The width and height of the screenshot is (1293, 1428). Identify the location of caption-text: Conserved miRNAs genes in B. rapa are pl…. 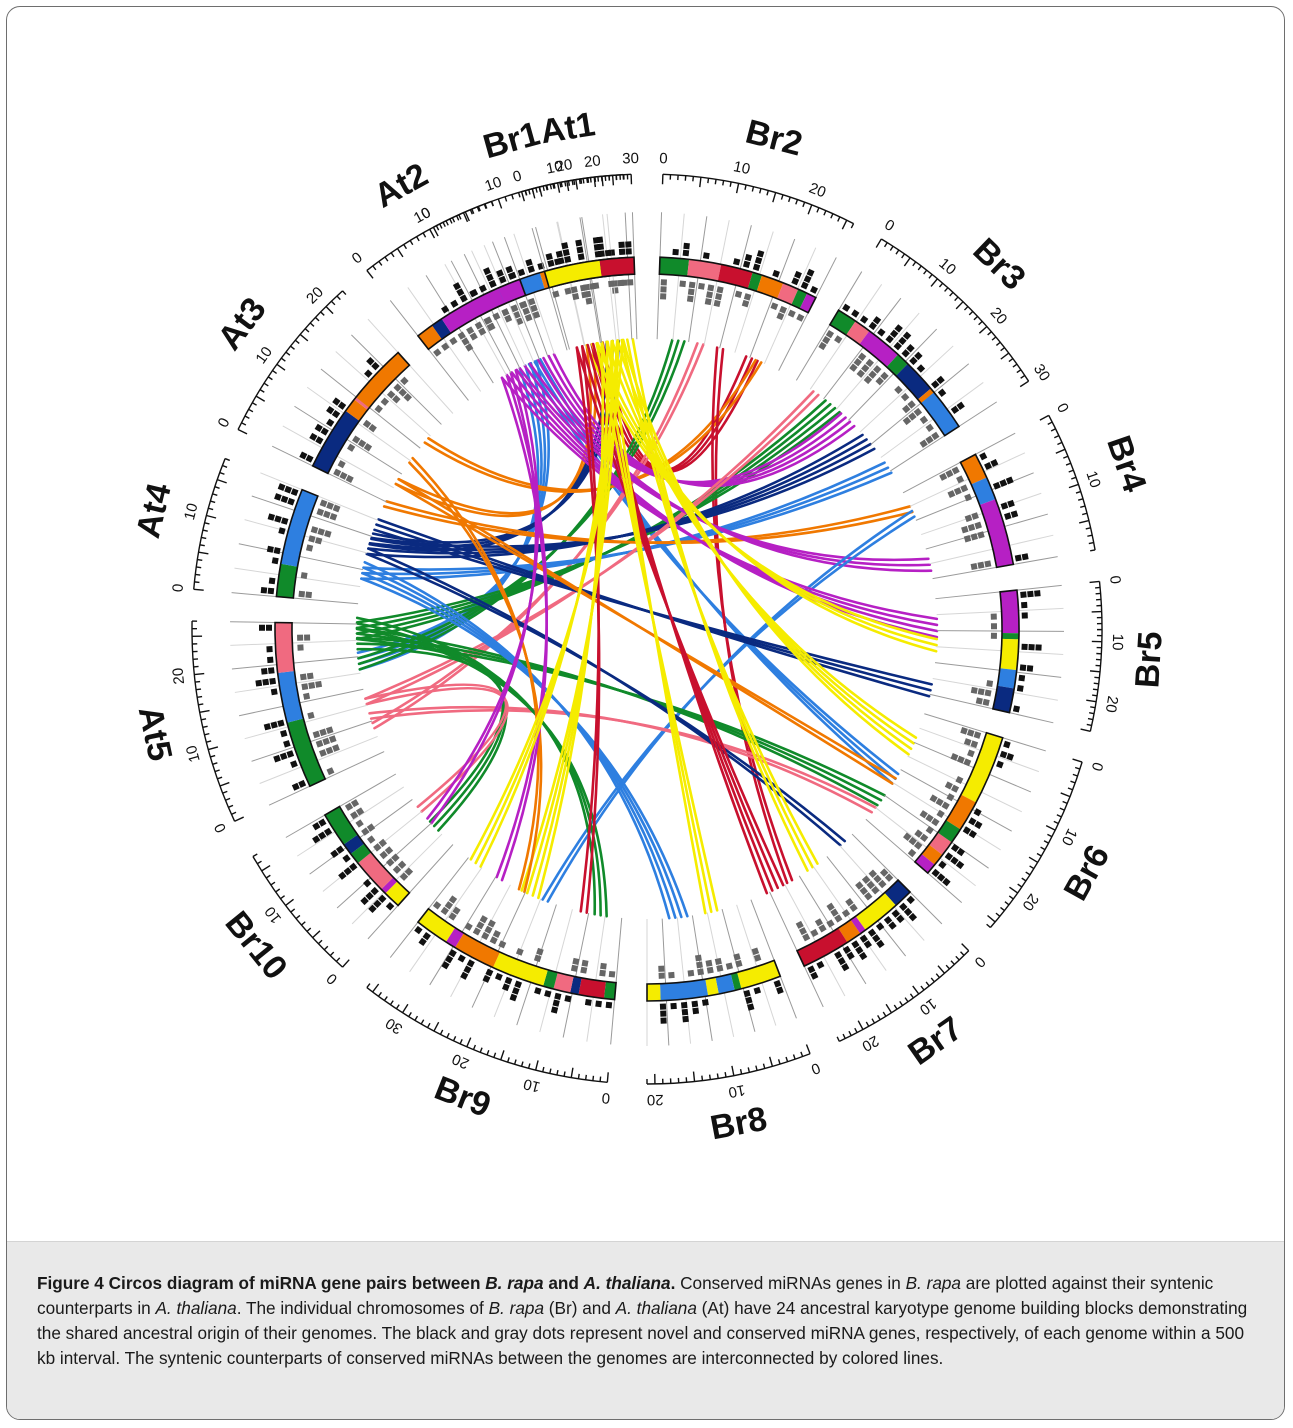
(642, 1320).